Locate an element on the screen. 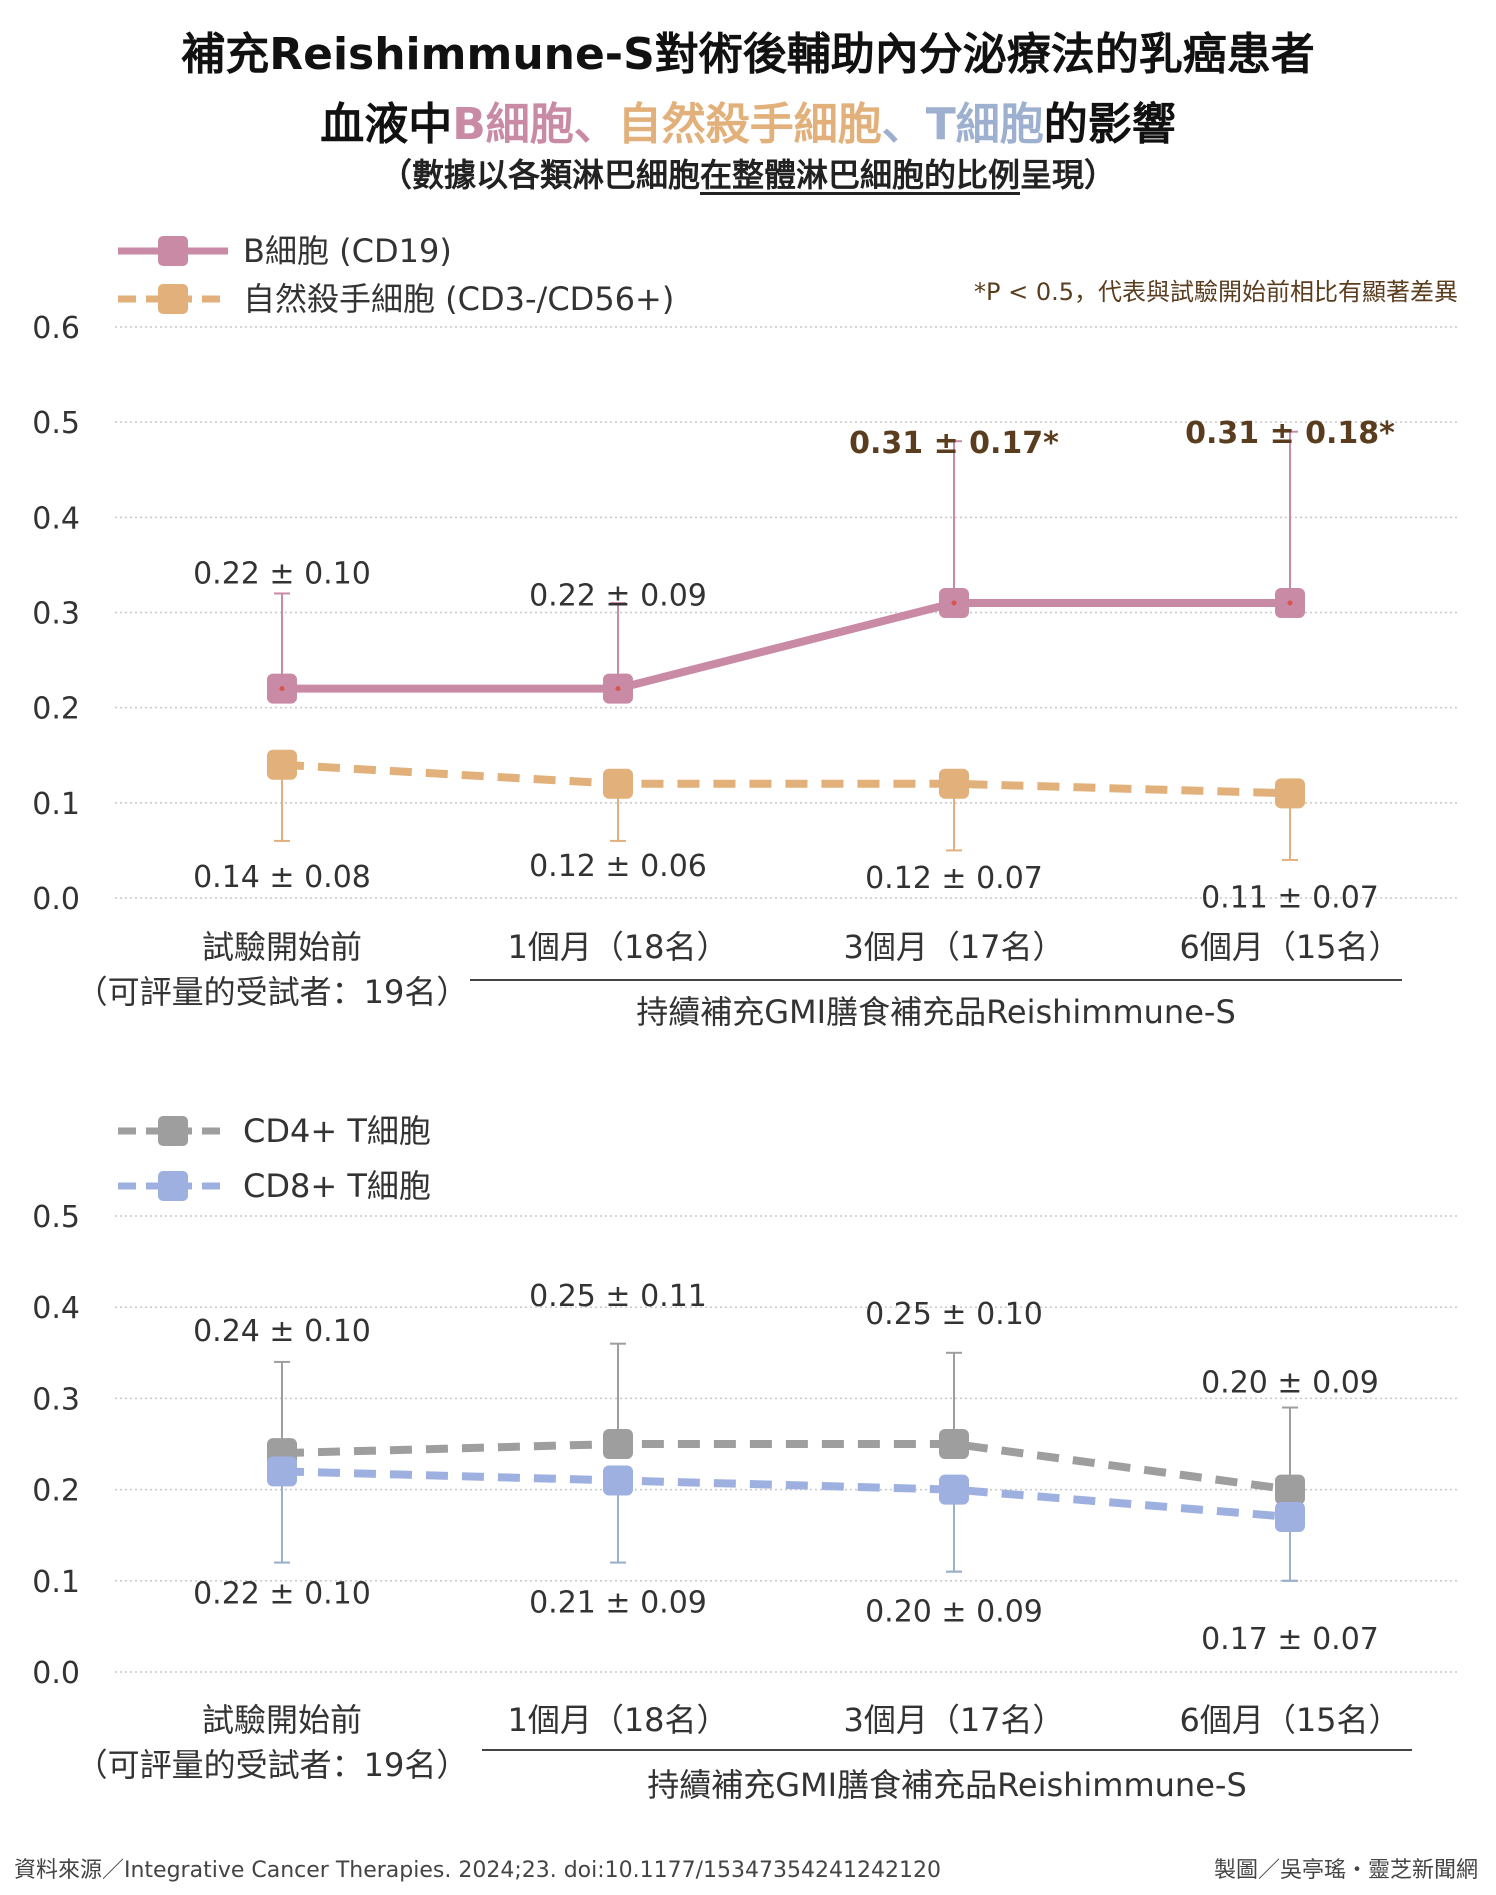 The image size is (1496, 1895). series-1-1-line is located at coordinates (786, 1494).